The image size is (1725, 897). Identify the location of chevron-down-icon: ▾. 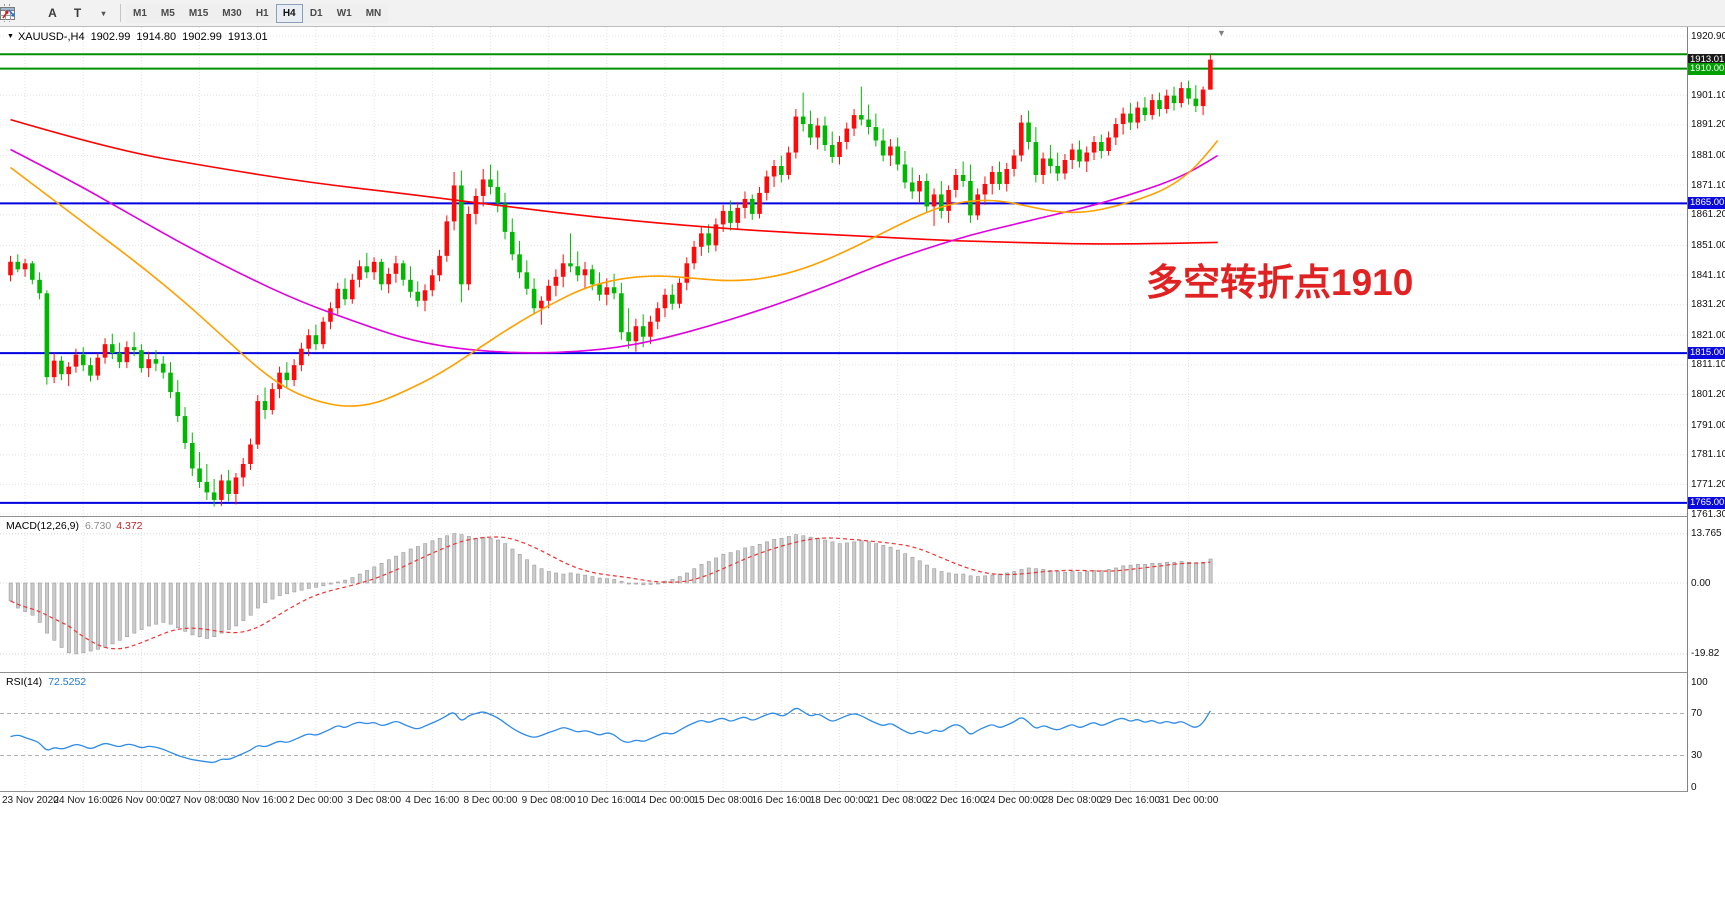
(103, 13).